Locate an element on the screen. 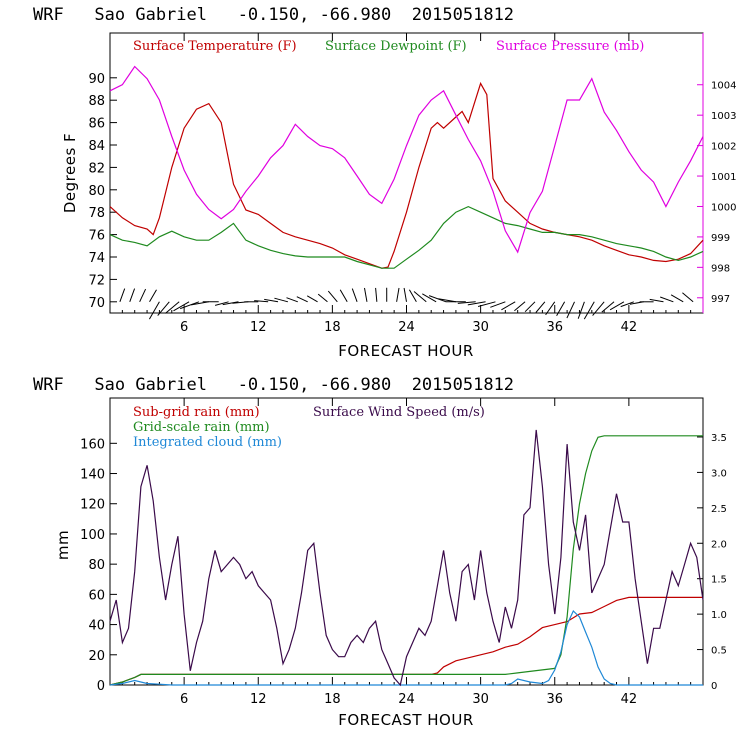 Image resolution: width=740 pixels, height=740 pixels. chart-top-x-label: FORECAST HOUR is located at coordinates (406, 351).